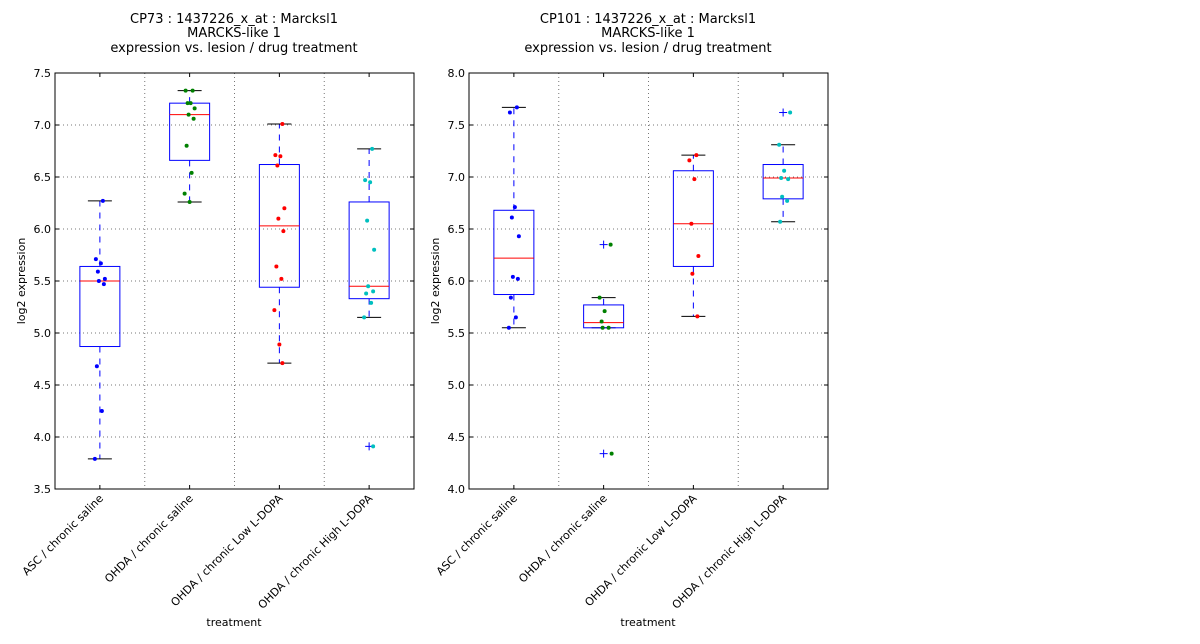 The image size is (1200, 644). Describe the element at coordinates (43, 281) in the screenshot. I see `y-tick-label: 5.5` at that location.